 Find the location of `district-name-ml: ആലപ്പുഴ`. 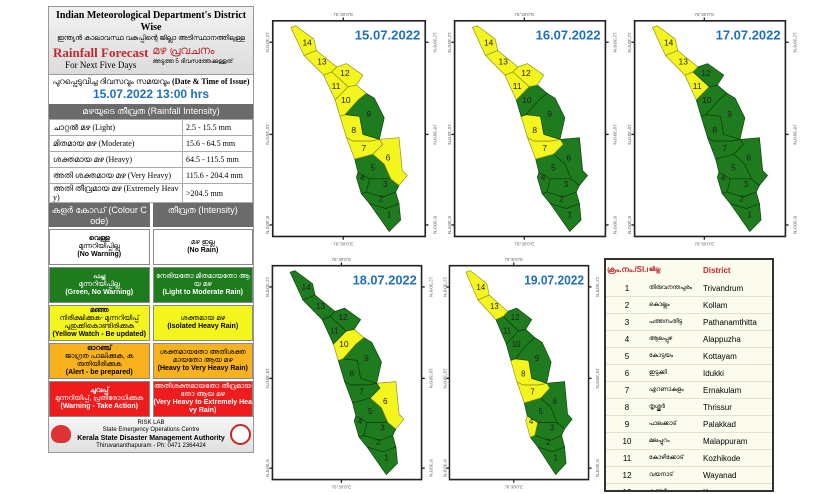

district-name-ml: ആലപ്പുഴ is located at coordinates (675, 339).